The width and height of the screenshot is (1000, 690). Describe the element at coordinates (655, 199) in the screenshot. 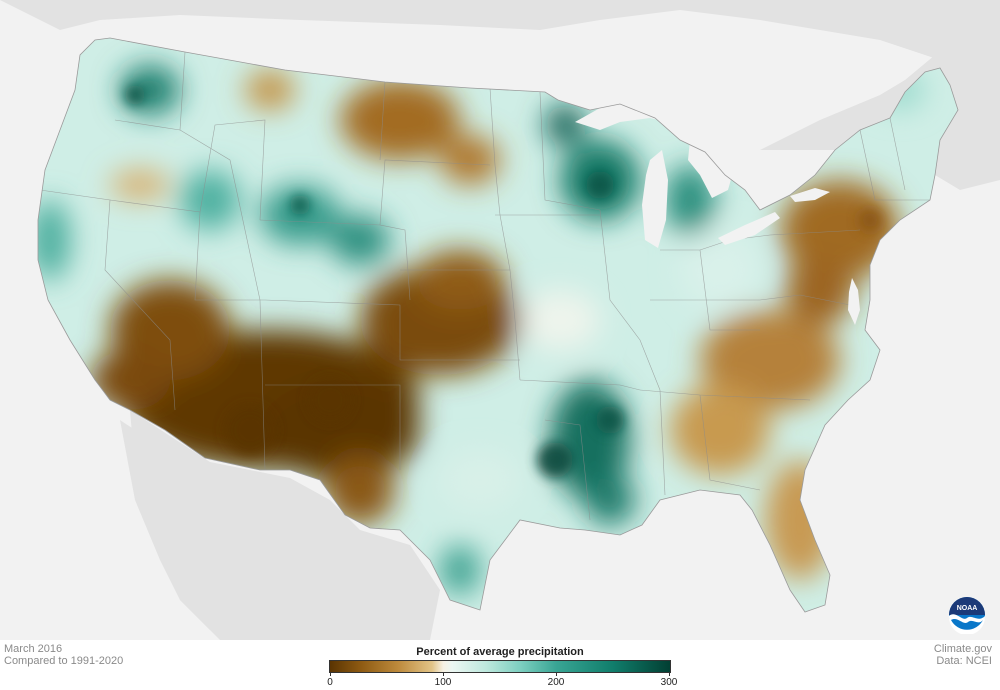

I see `lake-michigan` at that location.